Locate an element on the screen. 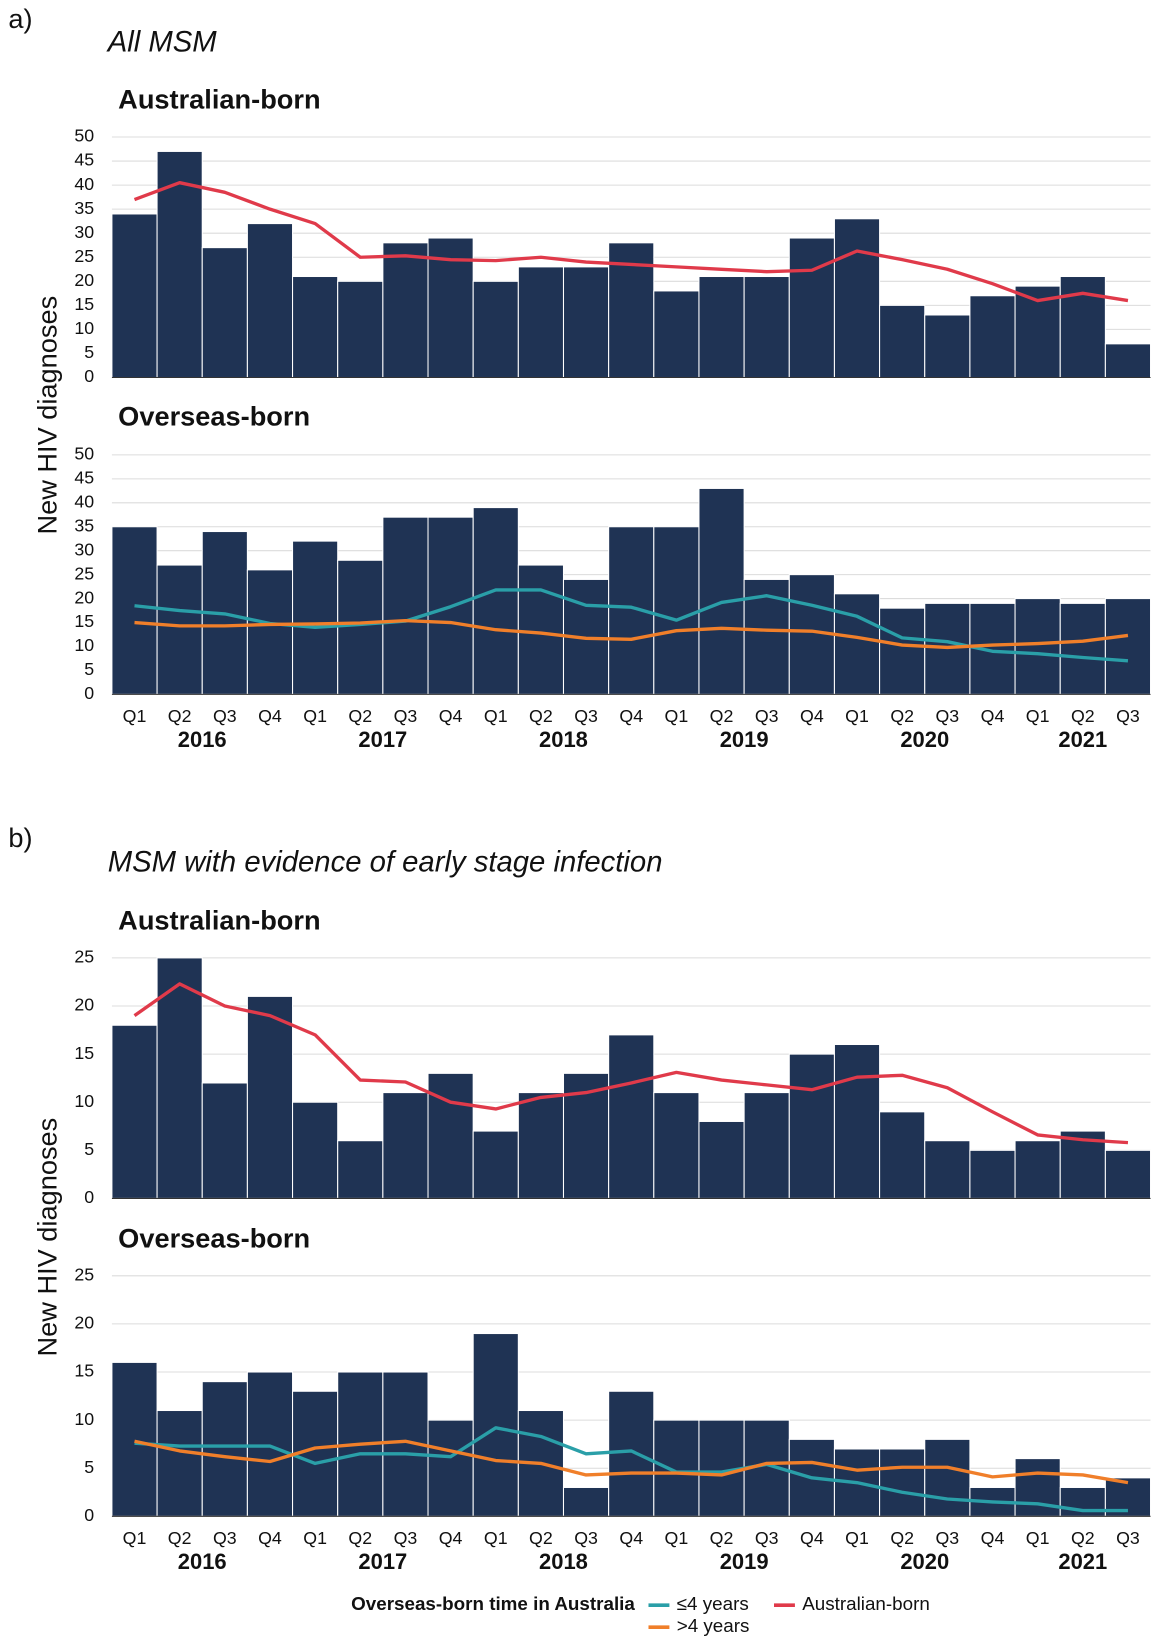 The image size is (1161, 1646). y-axis-label: New HIV diagnoses is located at coordinates (46, 1237).